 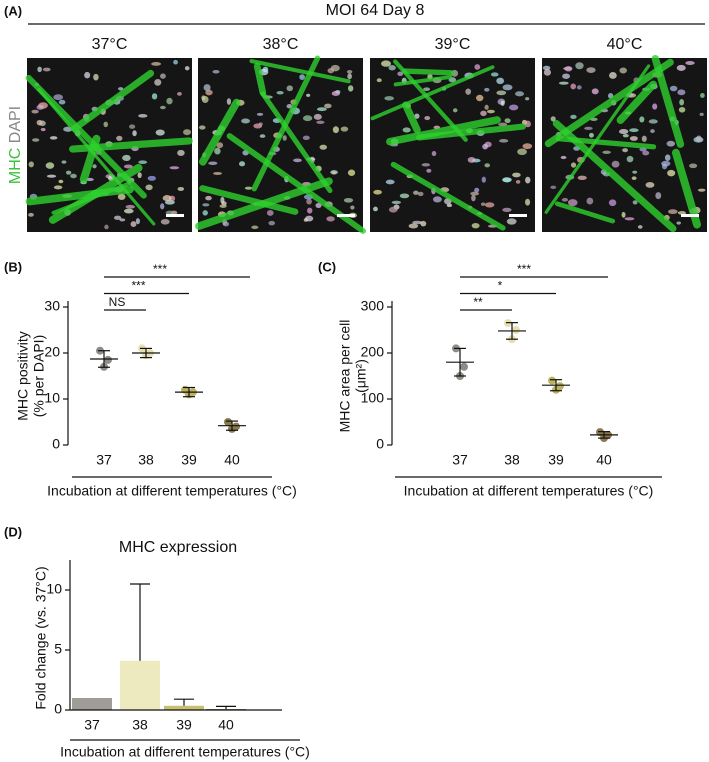 I want to click on y-tick-label: 200, so click(x=373, y=352).